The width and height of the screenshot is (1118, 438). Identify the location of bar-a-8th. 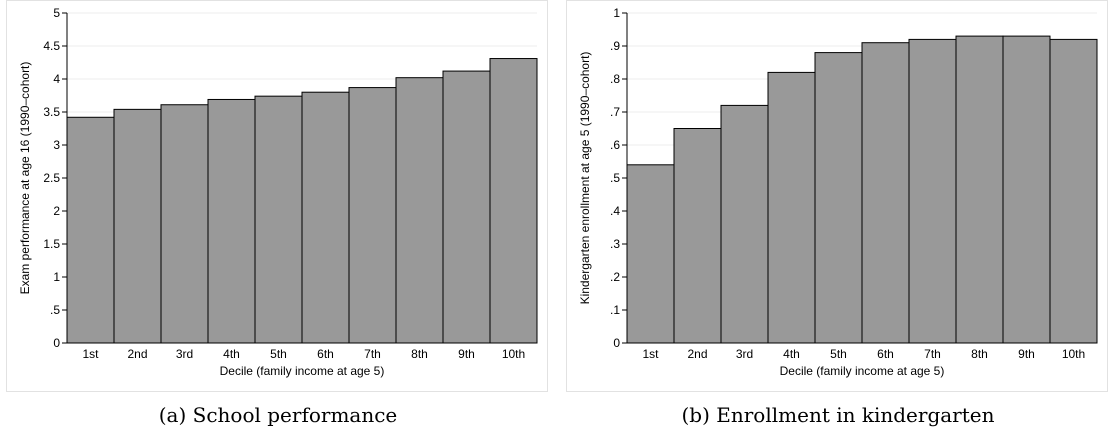
(419, 210).